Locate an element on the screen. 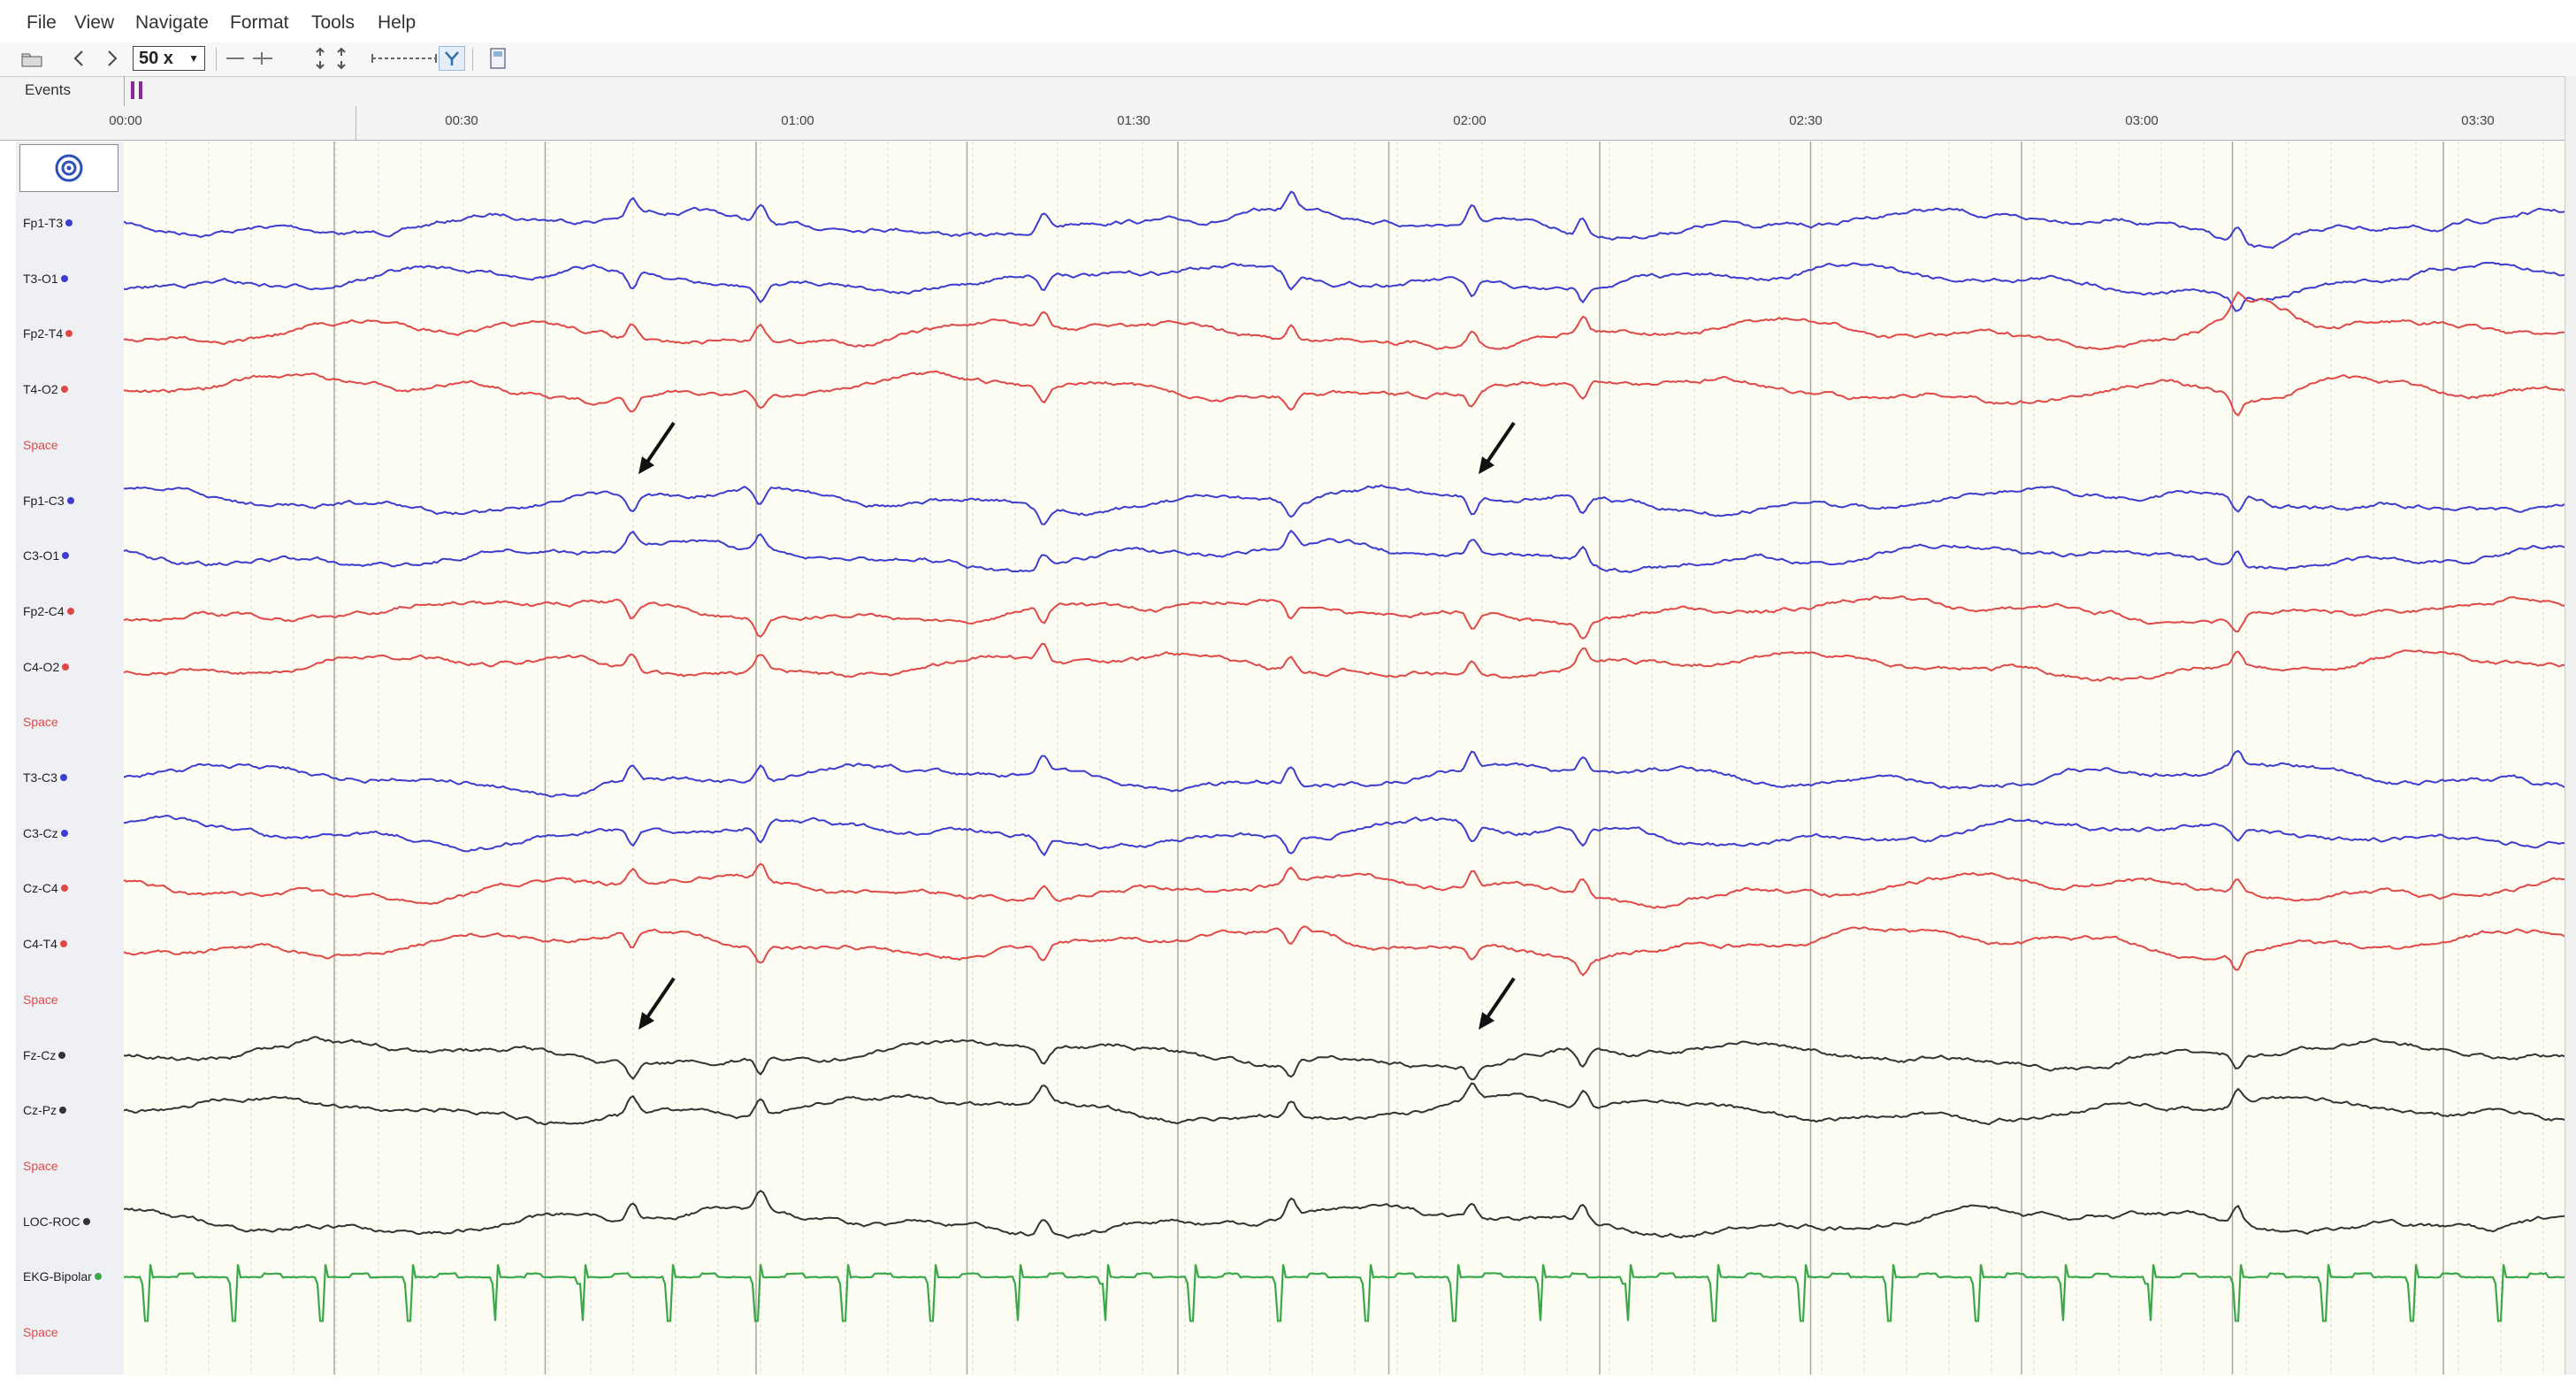  waveform-fz-cz is located at coordinates (1344, 1058).